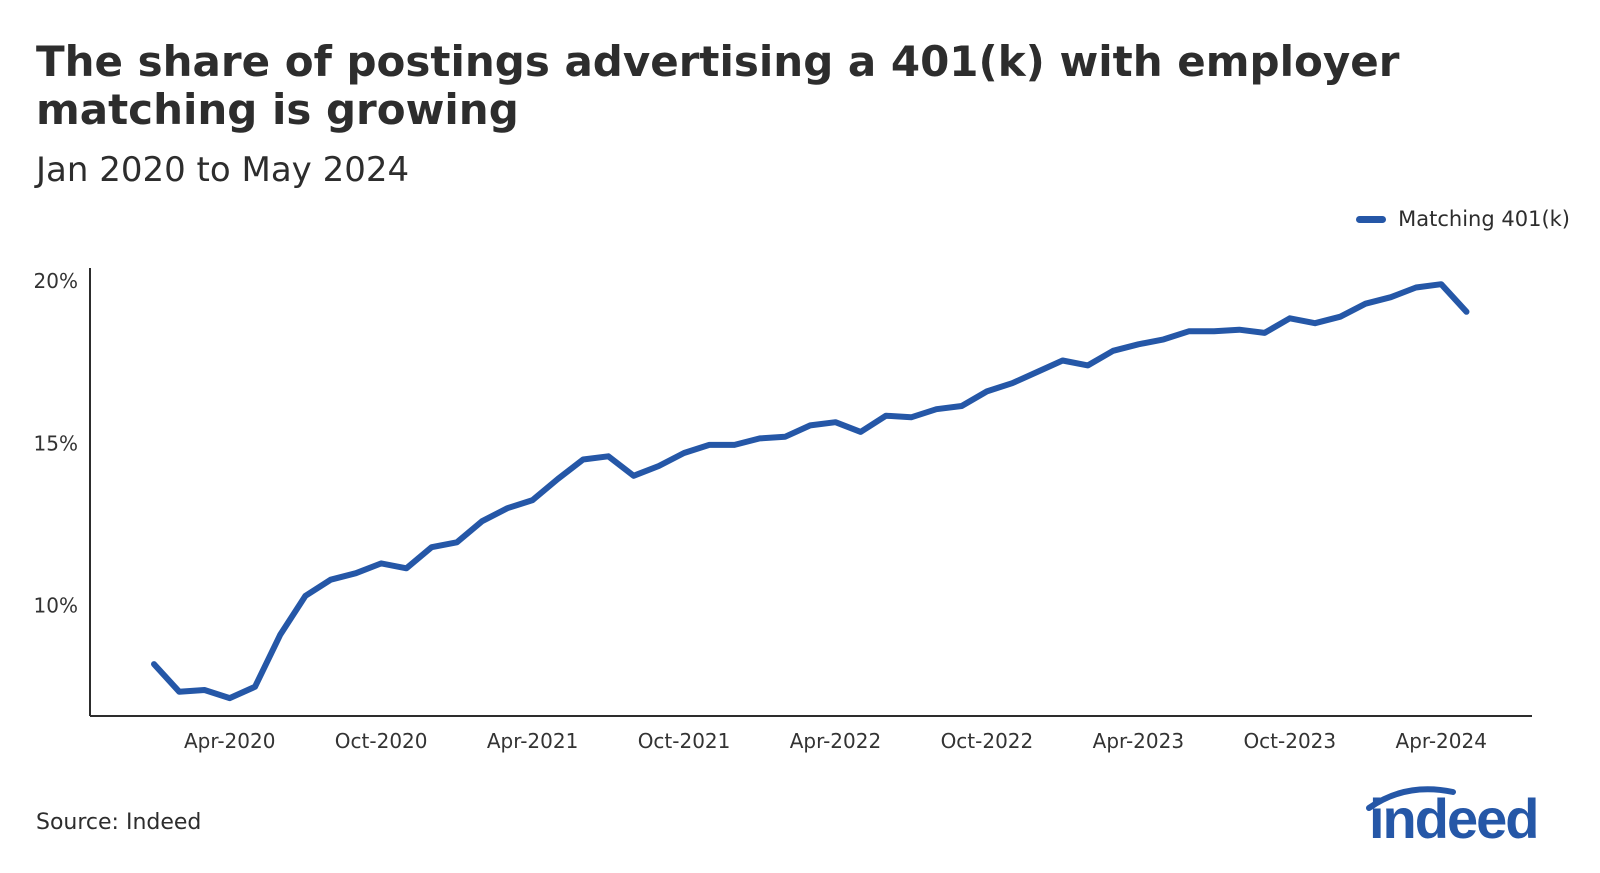 The image size is (1600, 873). What do you see at coordinates (56, 281) in the screenshot?
I see `y-tick-label: 20%` at bounding box center [56, 281].